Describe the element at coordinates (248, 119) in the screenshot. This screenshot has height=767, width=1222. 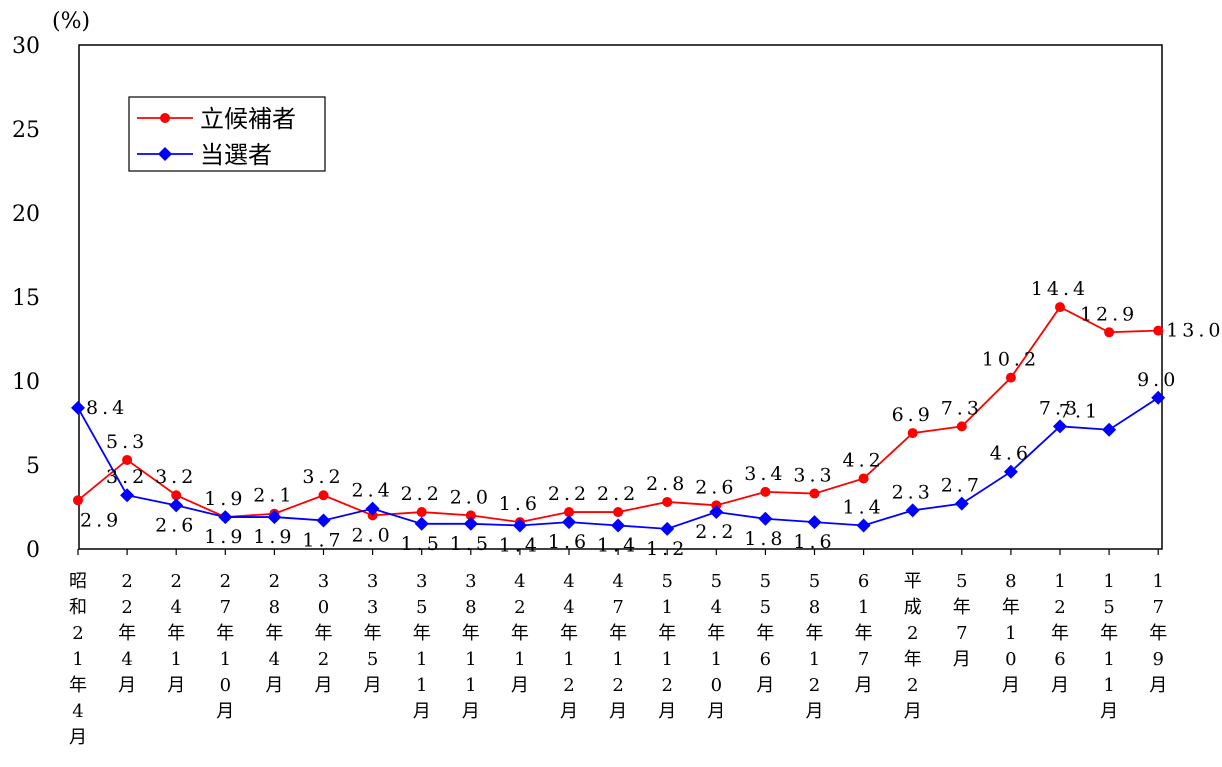
I see `legend-label: 立候補者` at that location.